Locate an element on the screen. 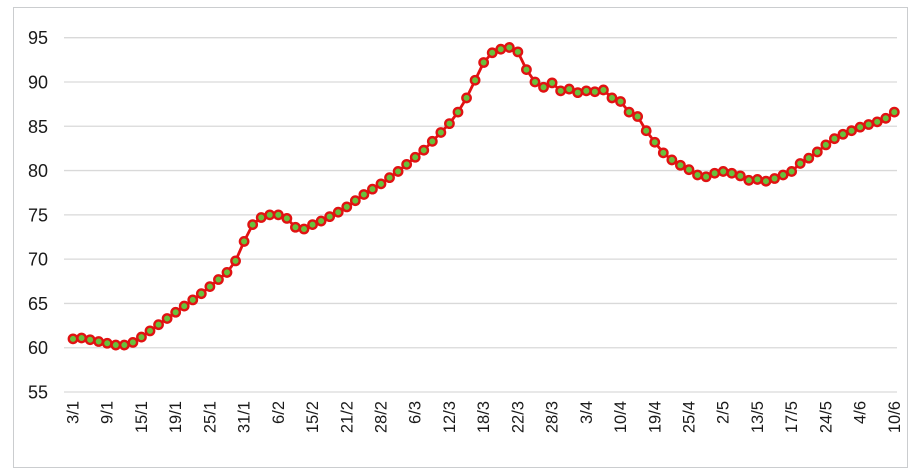  x-axis-tick-label: 3/1 is located at coordinates (74, 412).